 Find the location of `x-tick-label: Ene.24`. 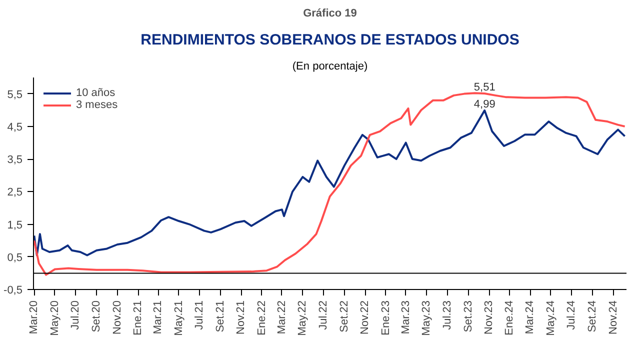

x-tick-label: Ene.24 is located at coordinates (510, 318).